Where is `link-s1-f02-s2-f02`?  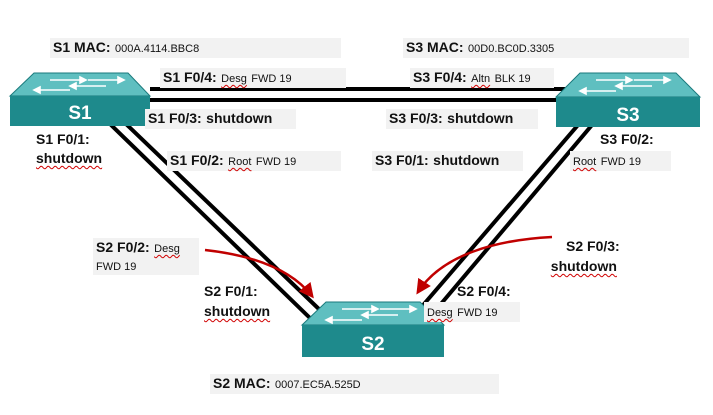 link-s1-f02-s2-f02 is located at coordinates (223, 217).